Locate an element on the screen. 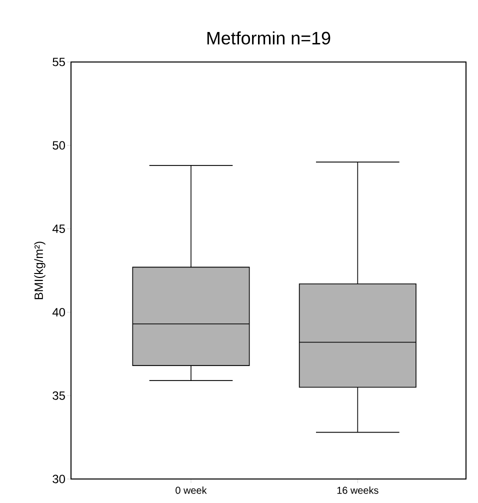 Image resolution: width=478 pixels, height=503 pixels. x-tick-label: 16 weeks is located at coordinates (357, 490).